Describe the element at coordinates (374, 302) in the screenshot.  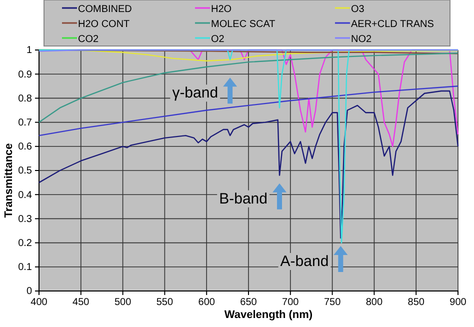
I see `x-tick-label: 800` at that location.